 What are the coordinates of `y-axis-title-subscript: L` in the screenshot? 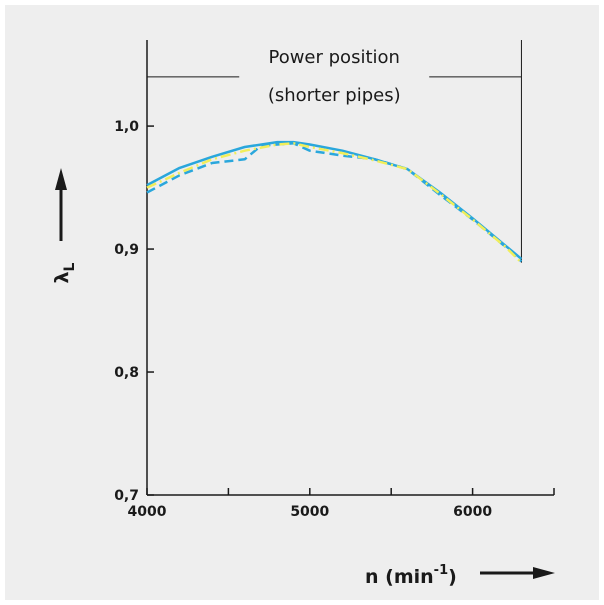 It's located at (70, 266).